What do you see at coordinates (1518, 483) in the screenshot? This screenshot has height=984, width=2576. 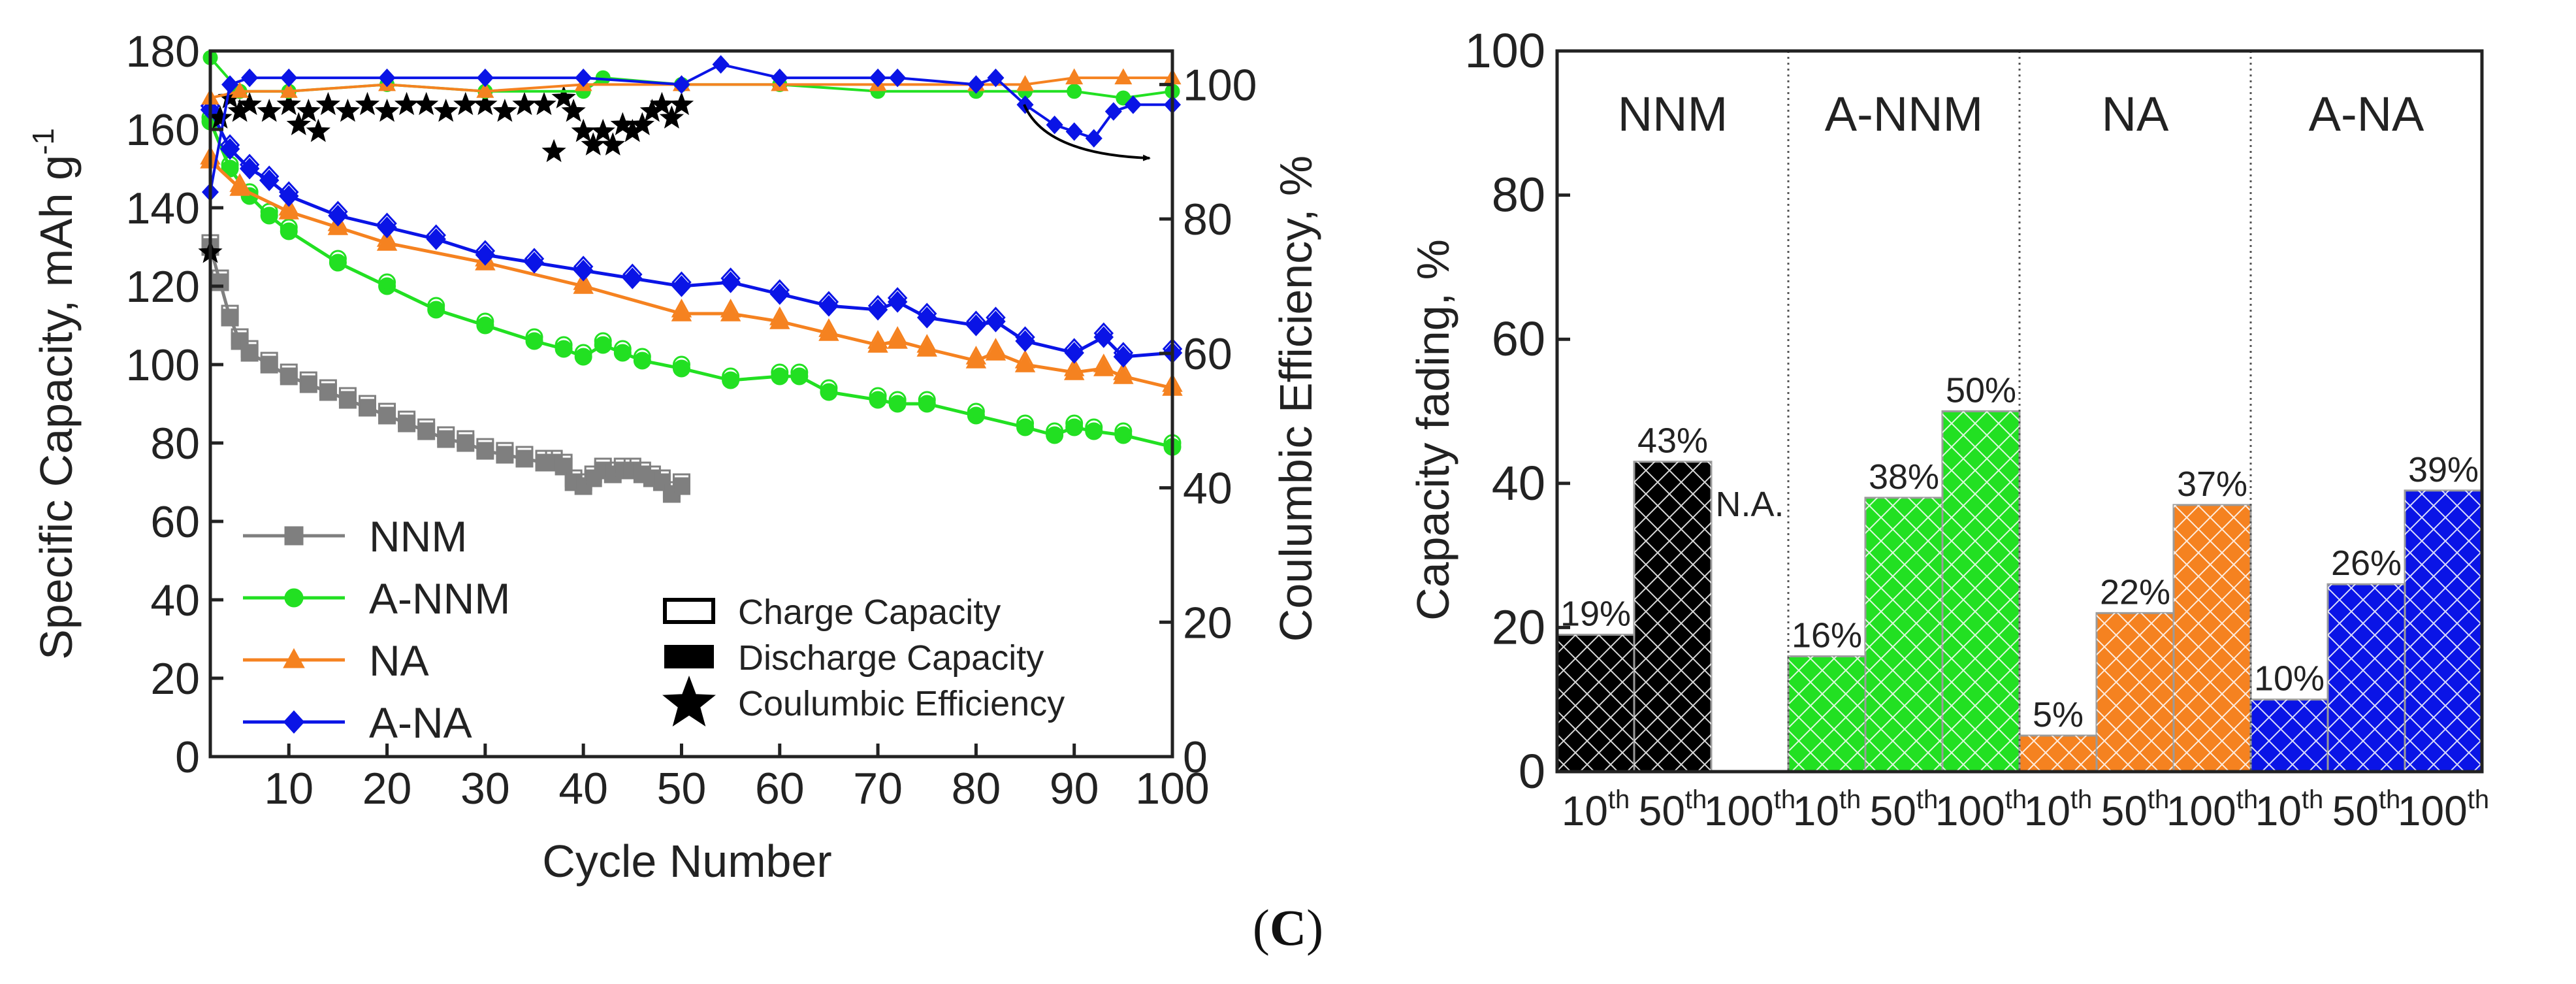 I see `fading-y-tick-label-40: 40` at bounding box center [1518, 483].